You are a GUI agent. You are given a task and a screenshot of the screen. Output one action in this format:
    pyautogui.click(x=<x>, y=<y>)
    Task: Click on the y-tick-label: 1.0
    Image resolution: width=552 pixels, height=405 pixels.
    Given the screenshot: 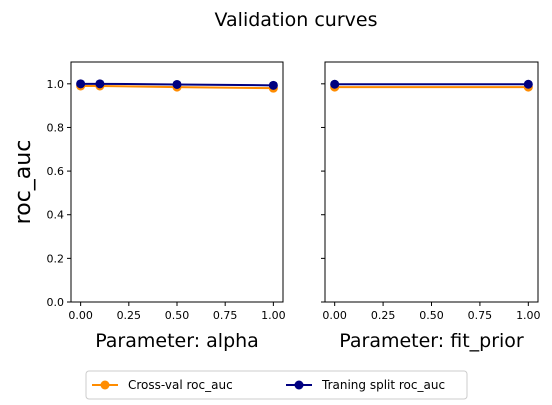 What is the action you would take?
    pyautogui.click(x=56, y=84)
    